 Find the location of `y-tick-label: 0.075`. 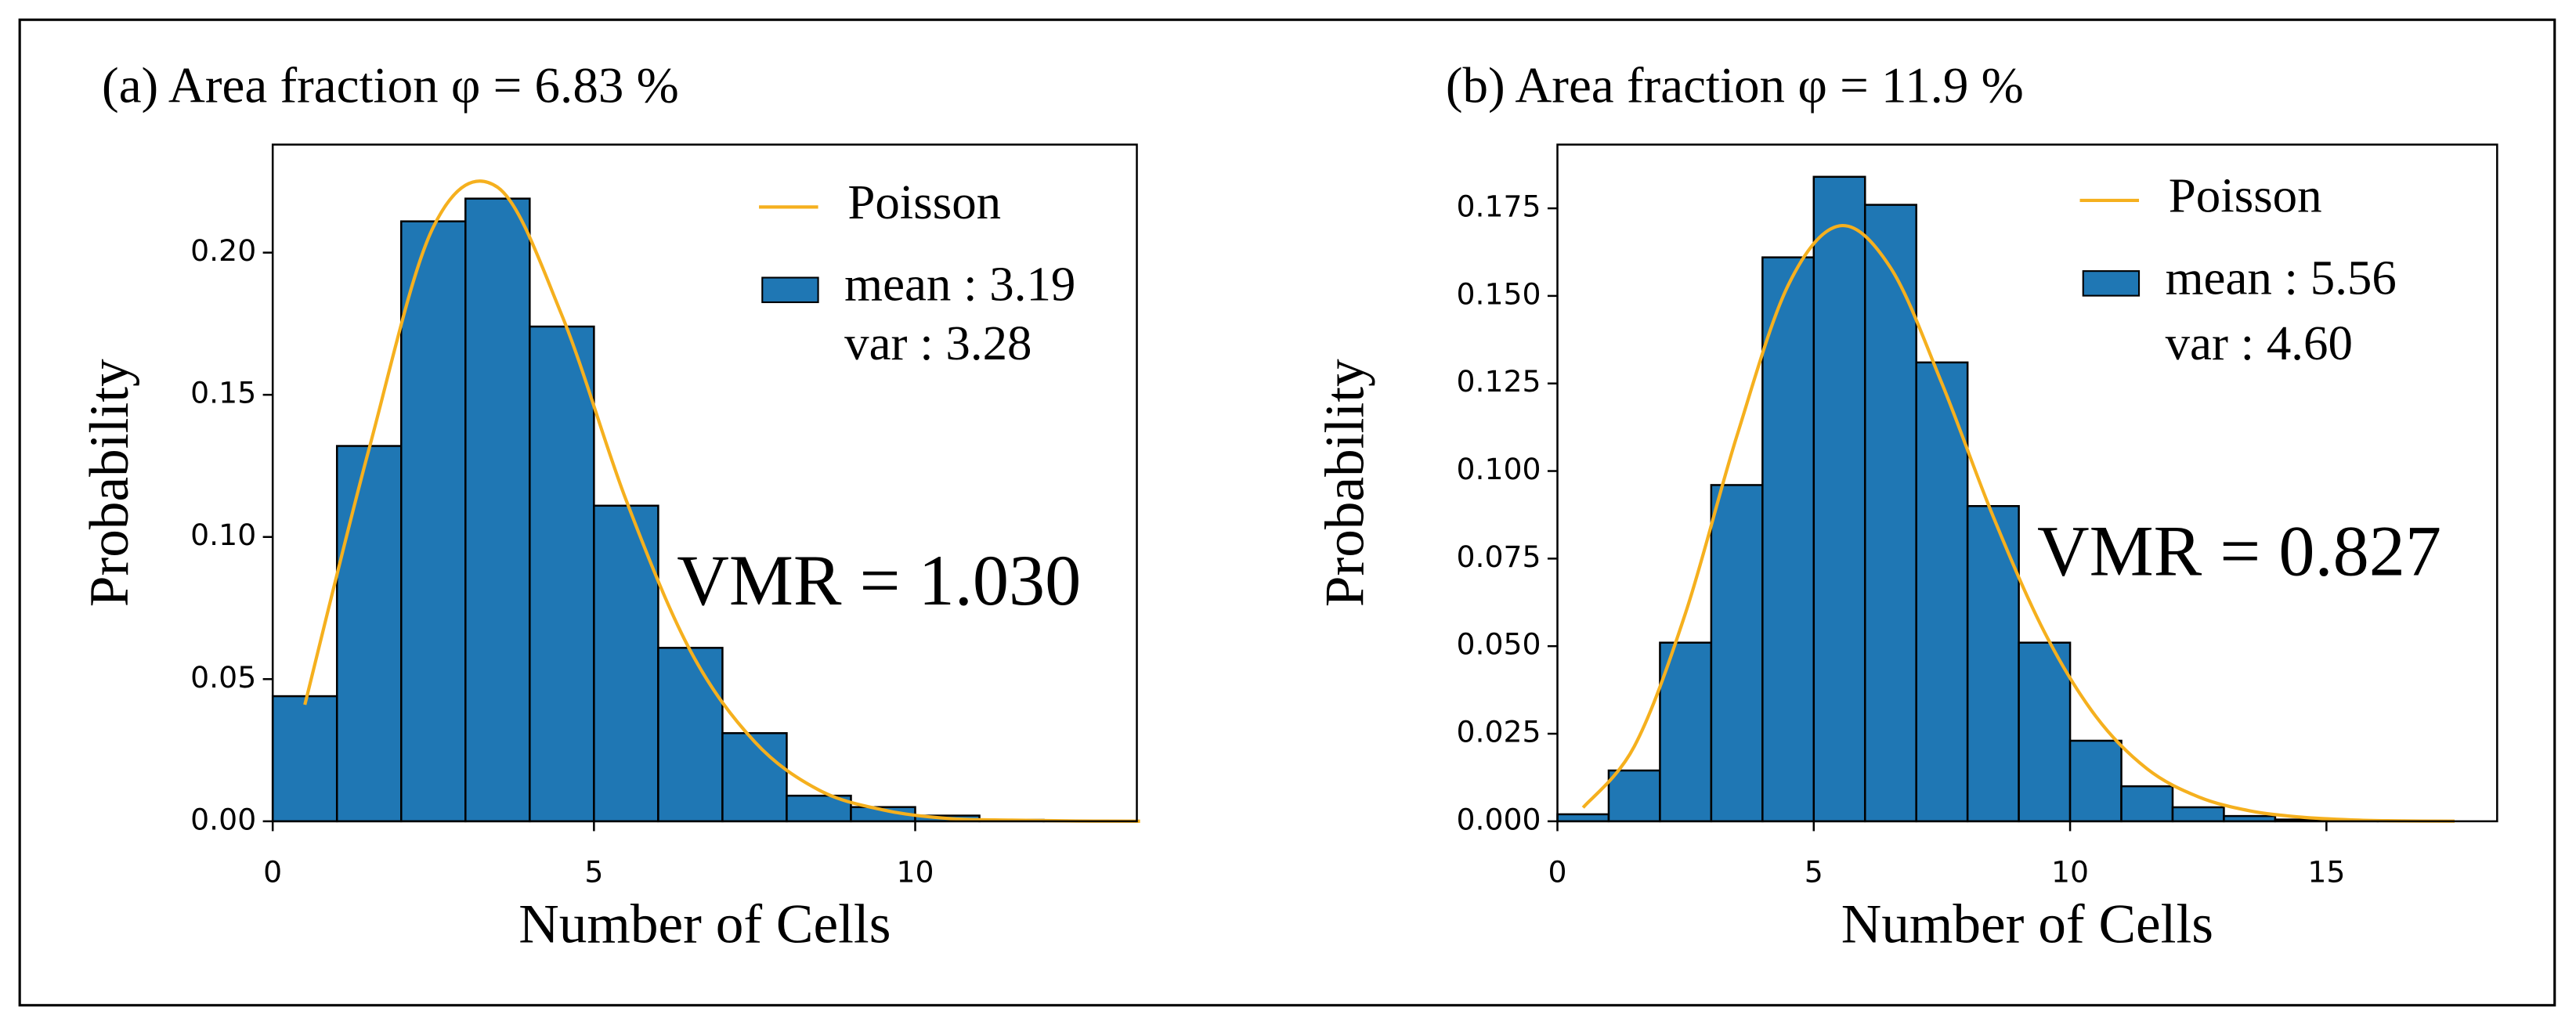

y-tick-label: 0.075 is located at coordinates (1498, 557).